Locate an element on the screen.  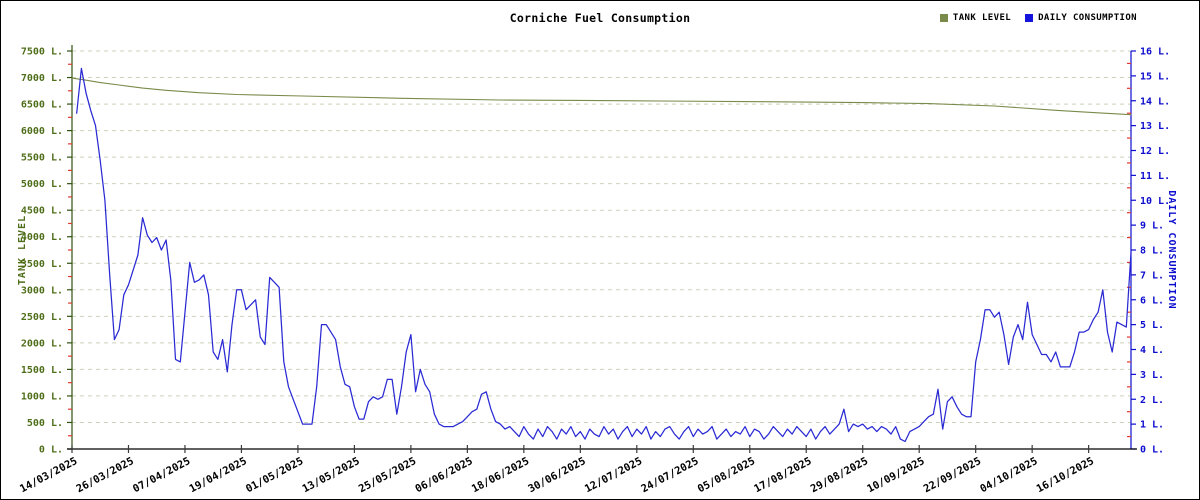
right-tick-label: 10 L. is located at coordinates (1155, 201).